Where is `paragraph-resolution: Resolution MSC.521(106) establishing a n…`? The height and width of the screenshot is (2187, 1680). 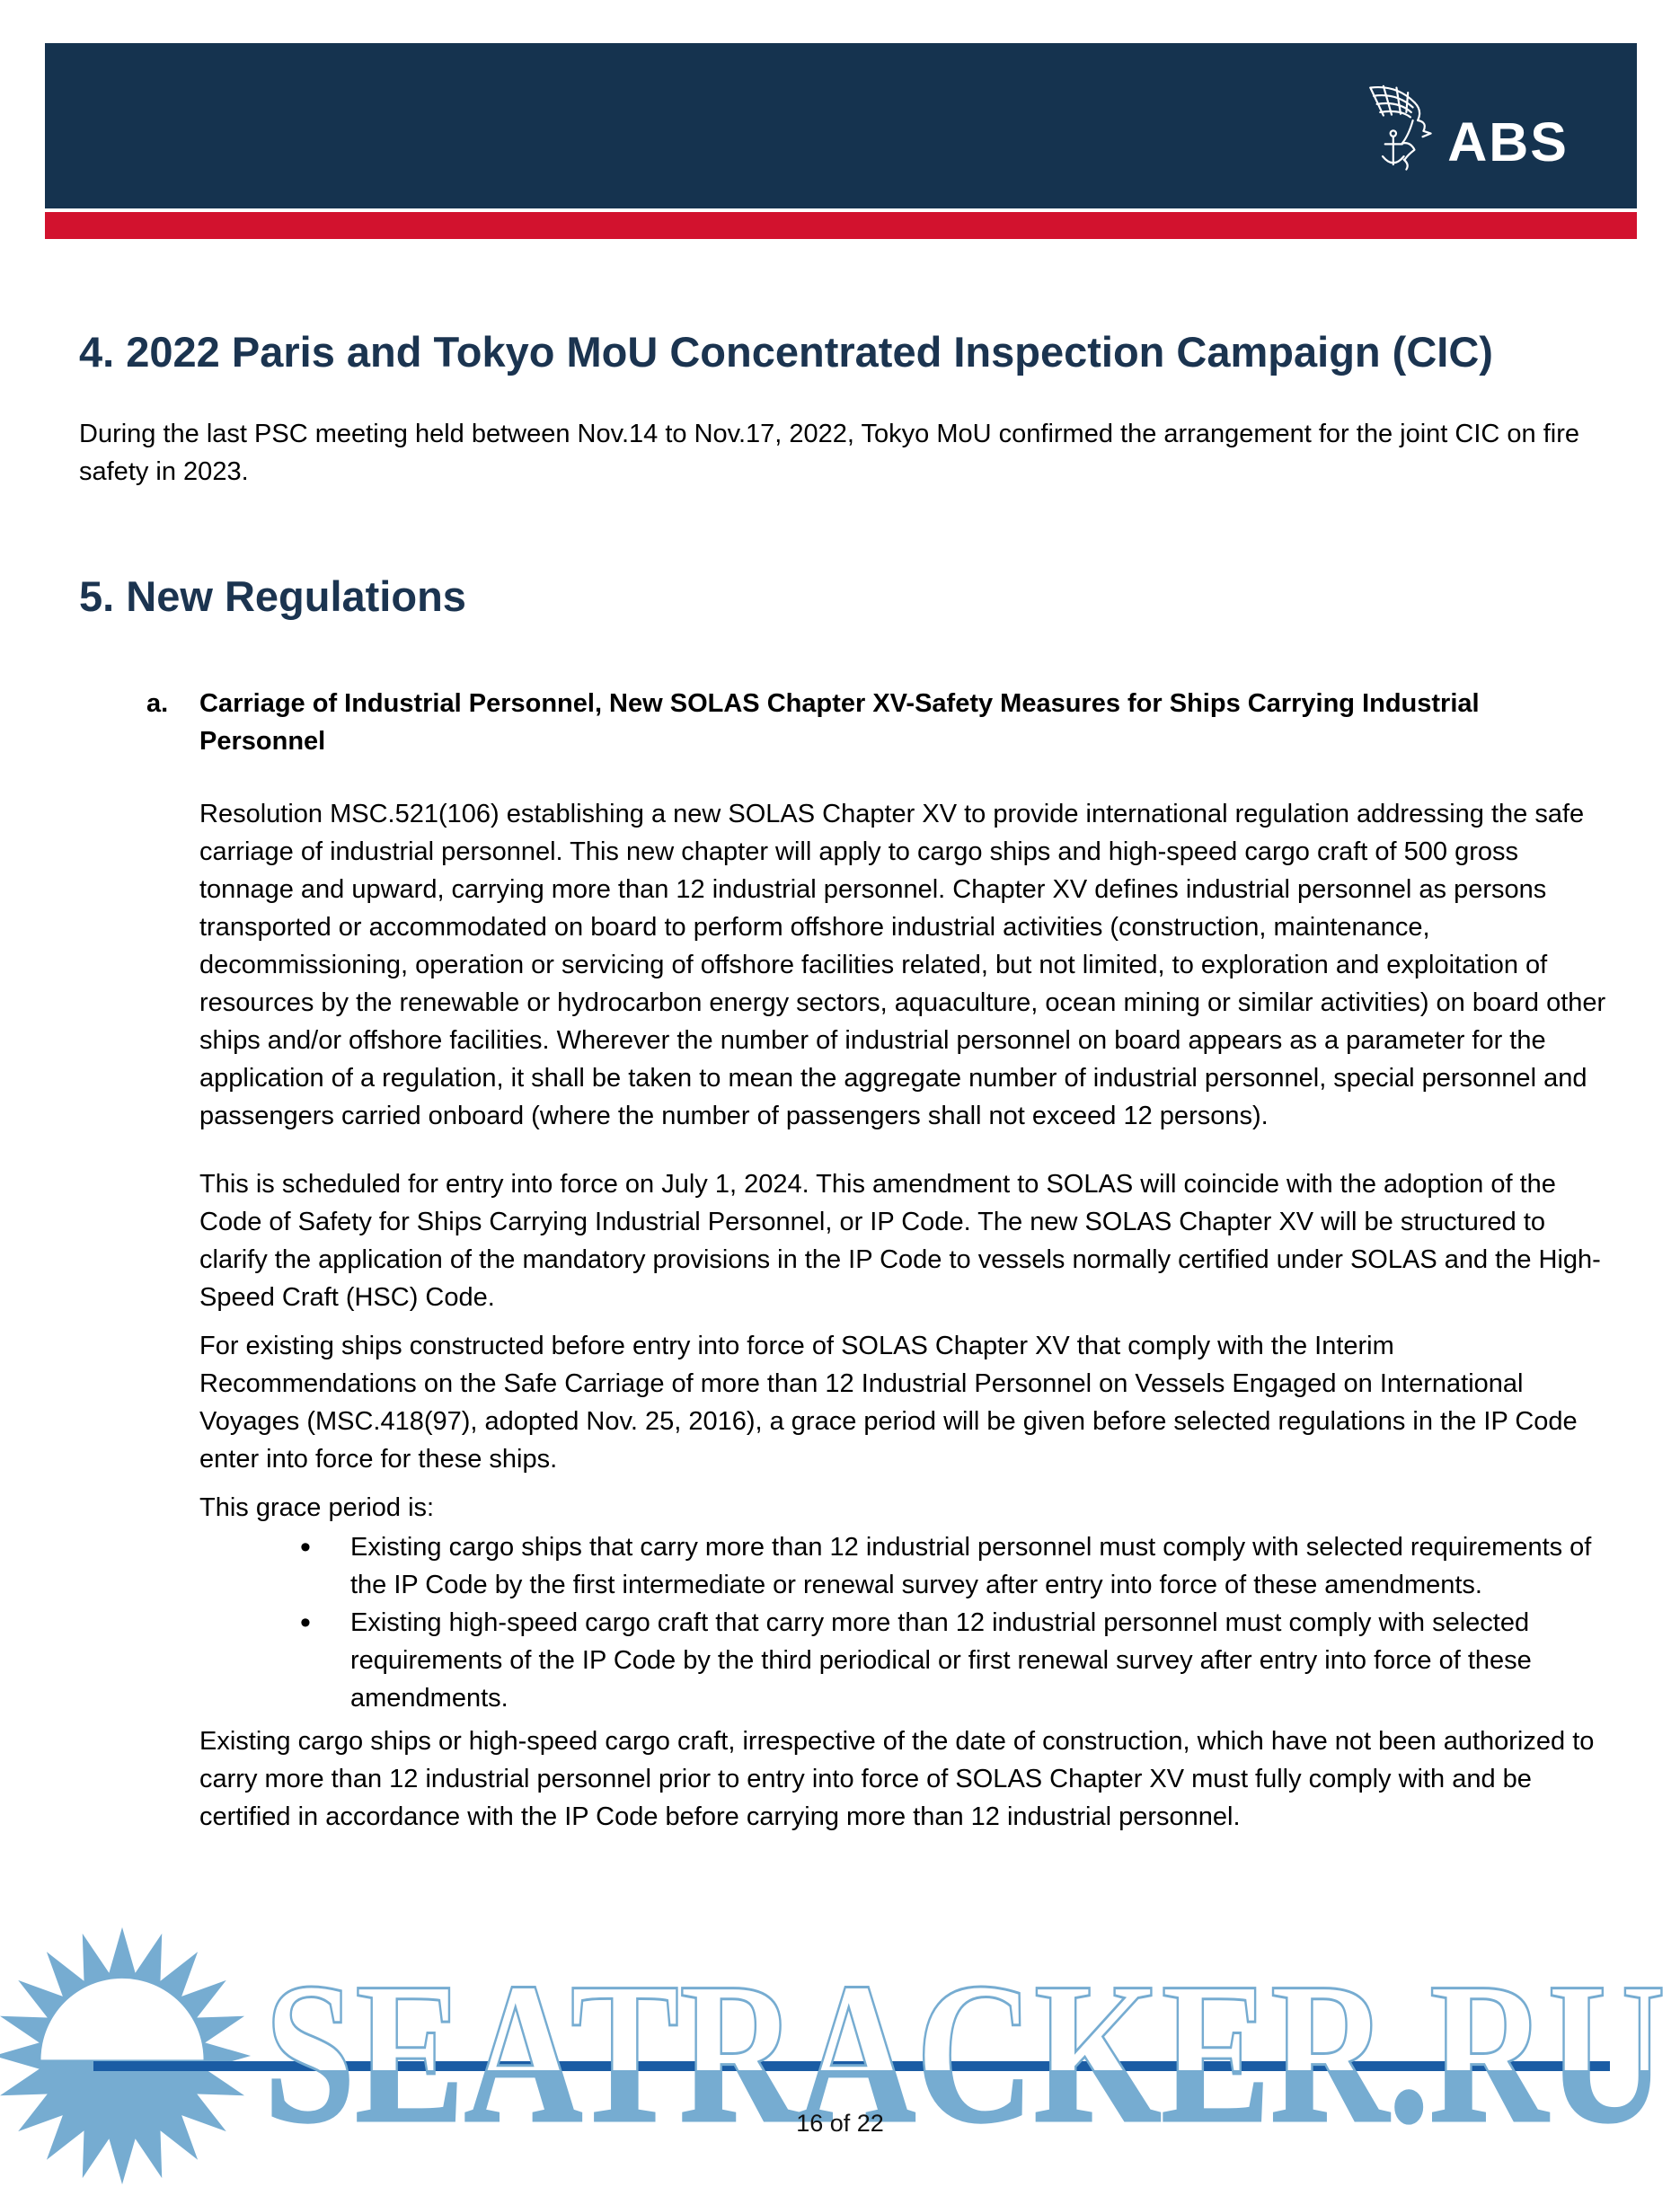
paragraph-resolution: Resolution MSC.521(106) establishing a n… is located at coordinates (903, 965).